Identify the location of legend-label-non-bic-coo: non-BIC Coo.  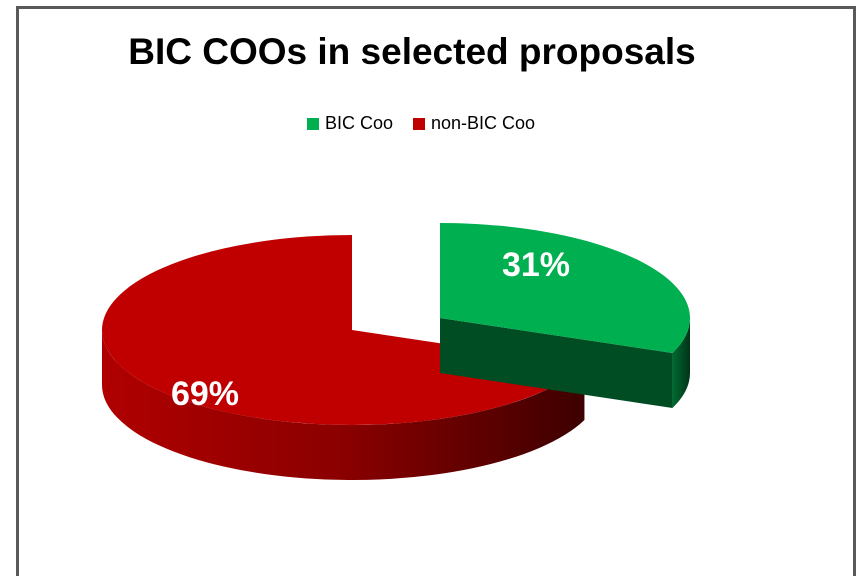
(483, 123).